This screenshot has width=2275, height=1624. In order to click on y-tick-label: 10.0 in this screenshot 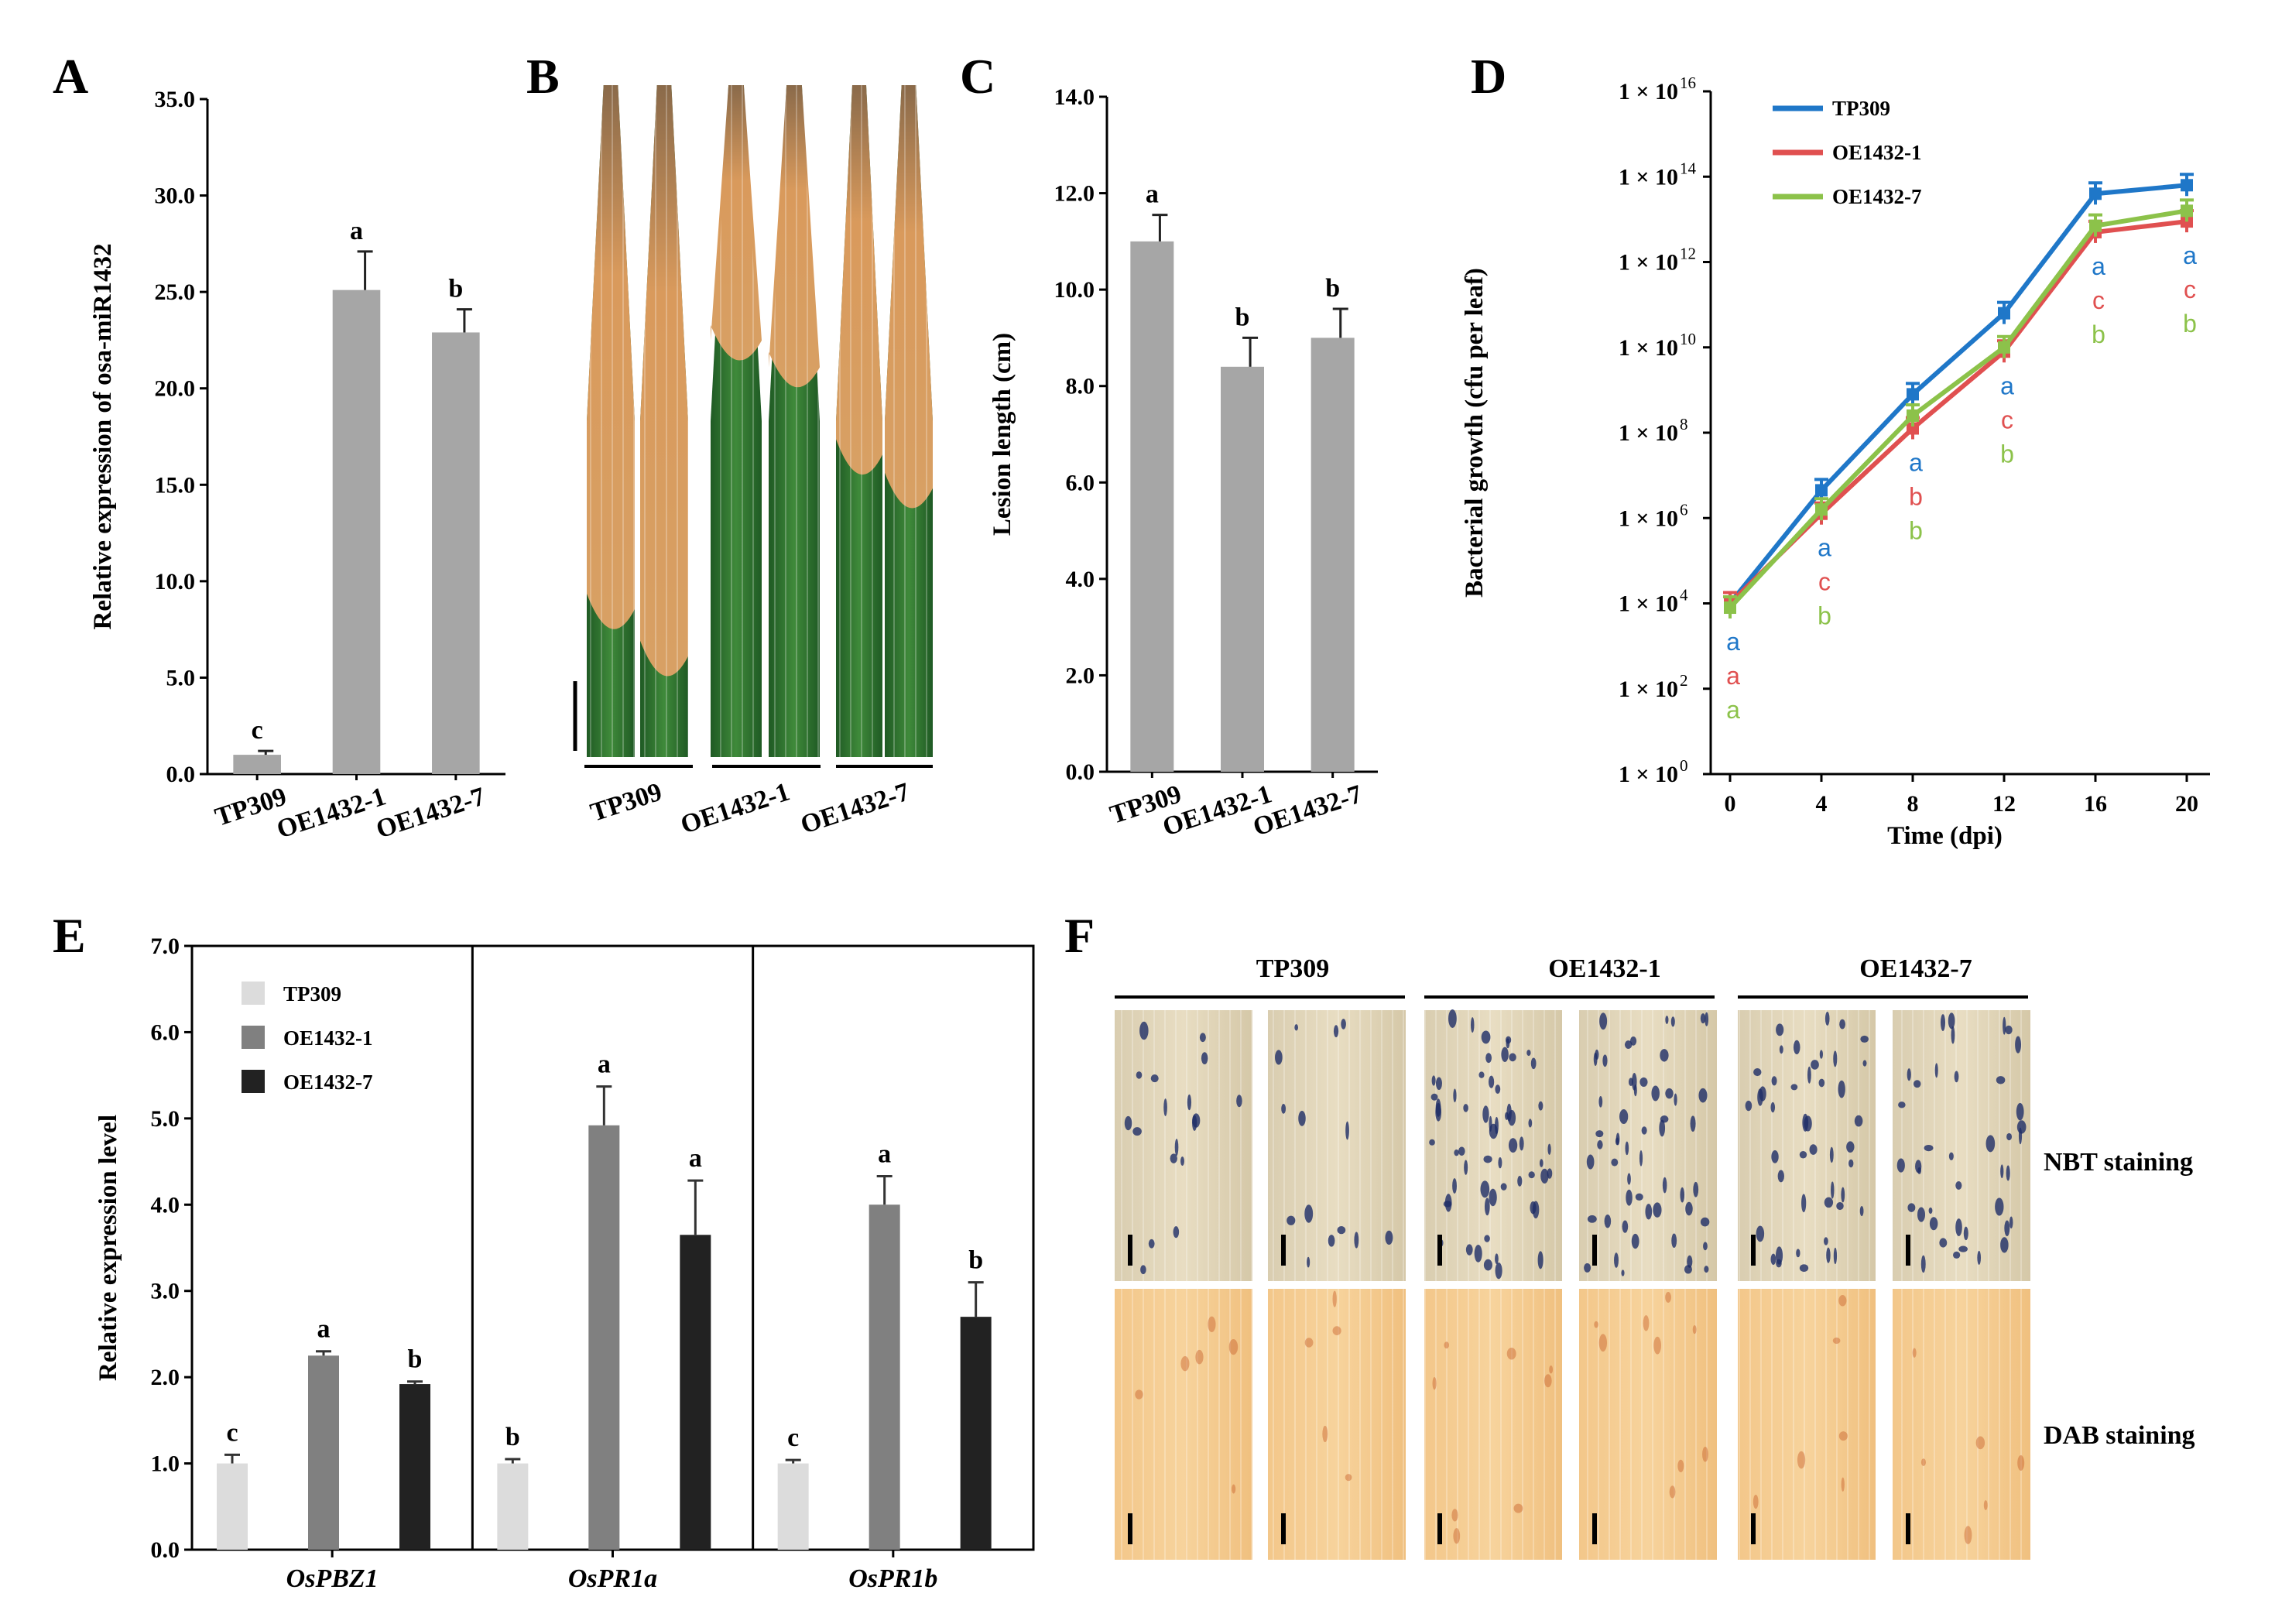, I will do `click(175, 581)`.